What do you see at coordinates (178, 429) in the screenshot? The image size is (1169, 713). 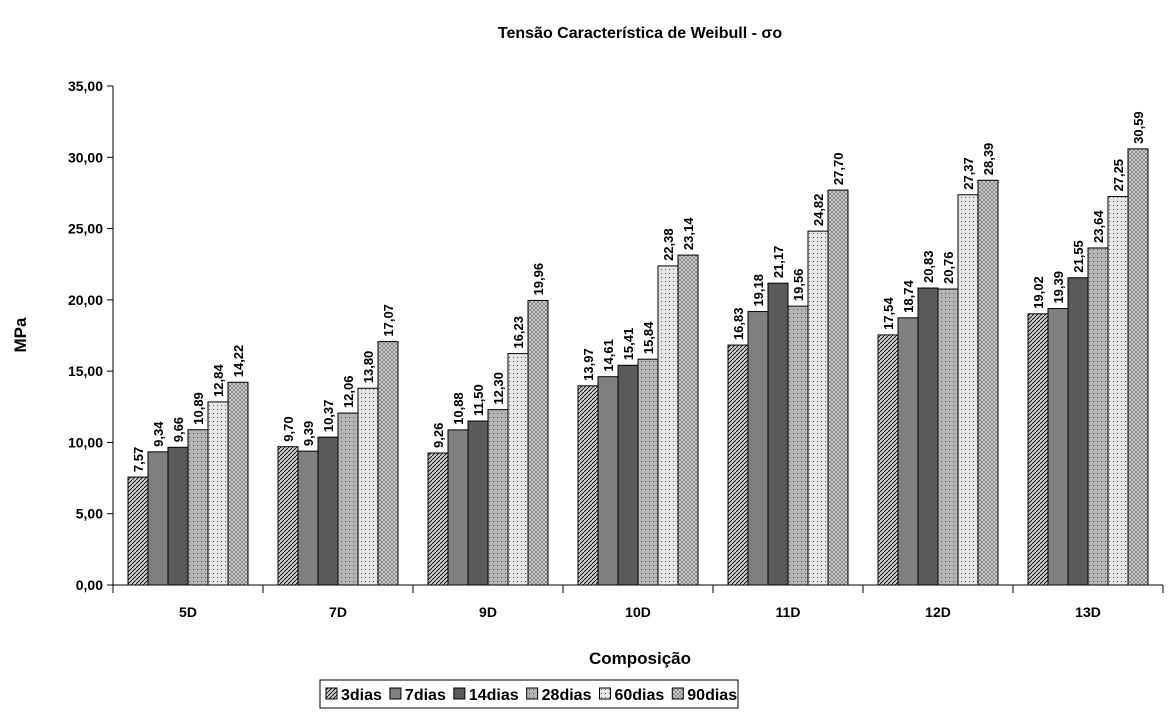 I see `data-label: 9,66` at bounding box center [178, 429].